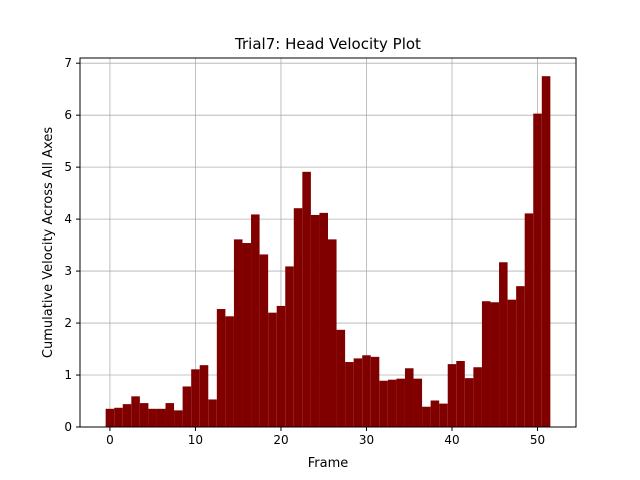 The width and height of the screenshot is (640, 480). Describe the element at coordinates (537, 440) in the screenshot. I see `x-tick-label: 50` at that location.